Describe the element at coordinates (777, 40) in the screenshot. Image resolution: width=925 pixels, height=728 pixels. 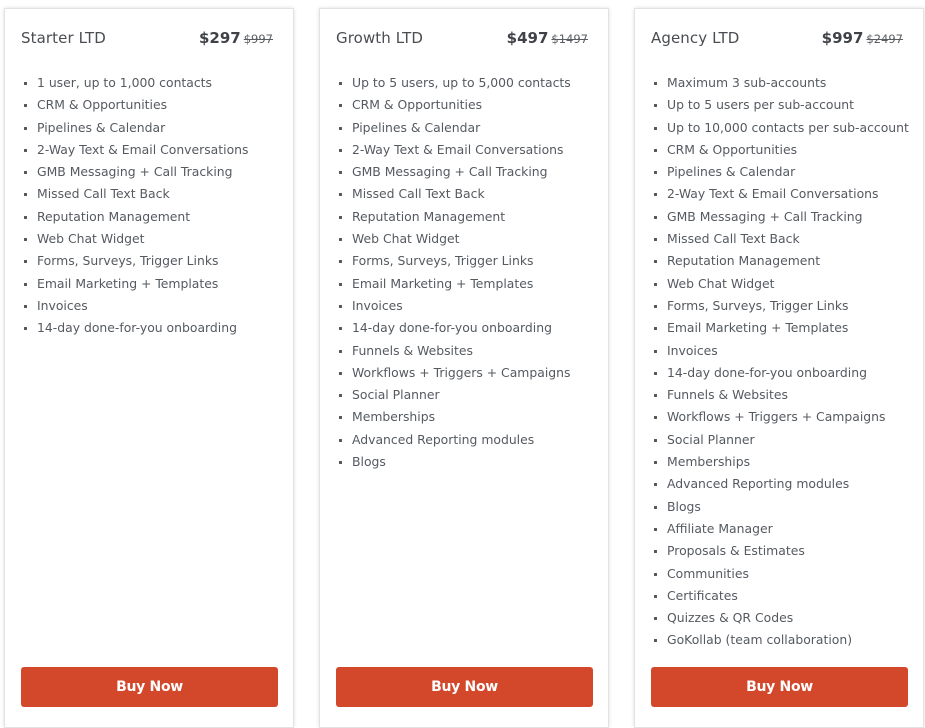
I see `plan-header: Agency LTD $997 $2497` at that location.